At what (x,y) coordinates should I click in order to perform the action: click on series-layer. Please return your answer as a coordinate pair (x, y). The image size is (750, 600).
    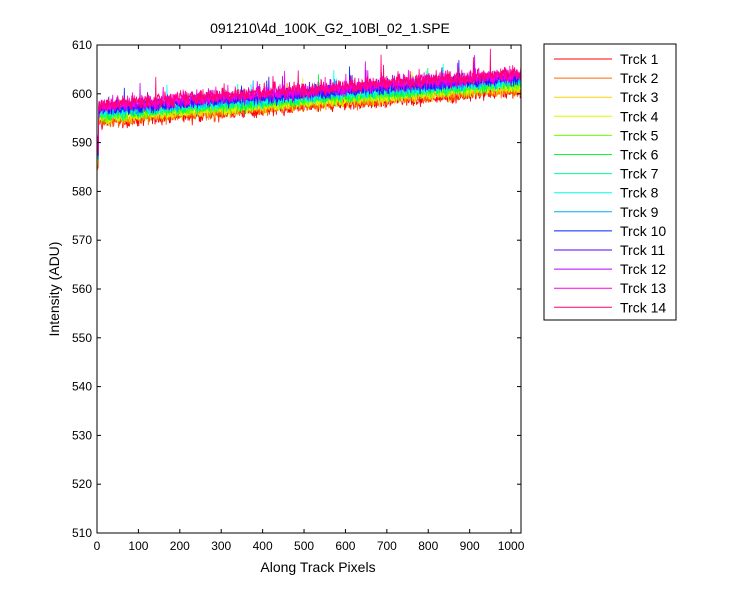
    Looking at the image, I should click on (309, 109).